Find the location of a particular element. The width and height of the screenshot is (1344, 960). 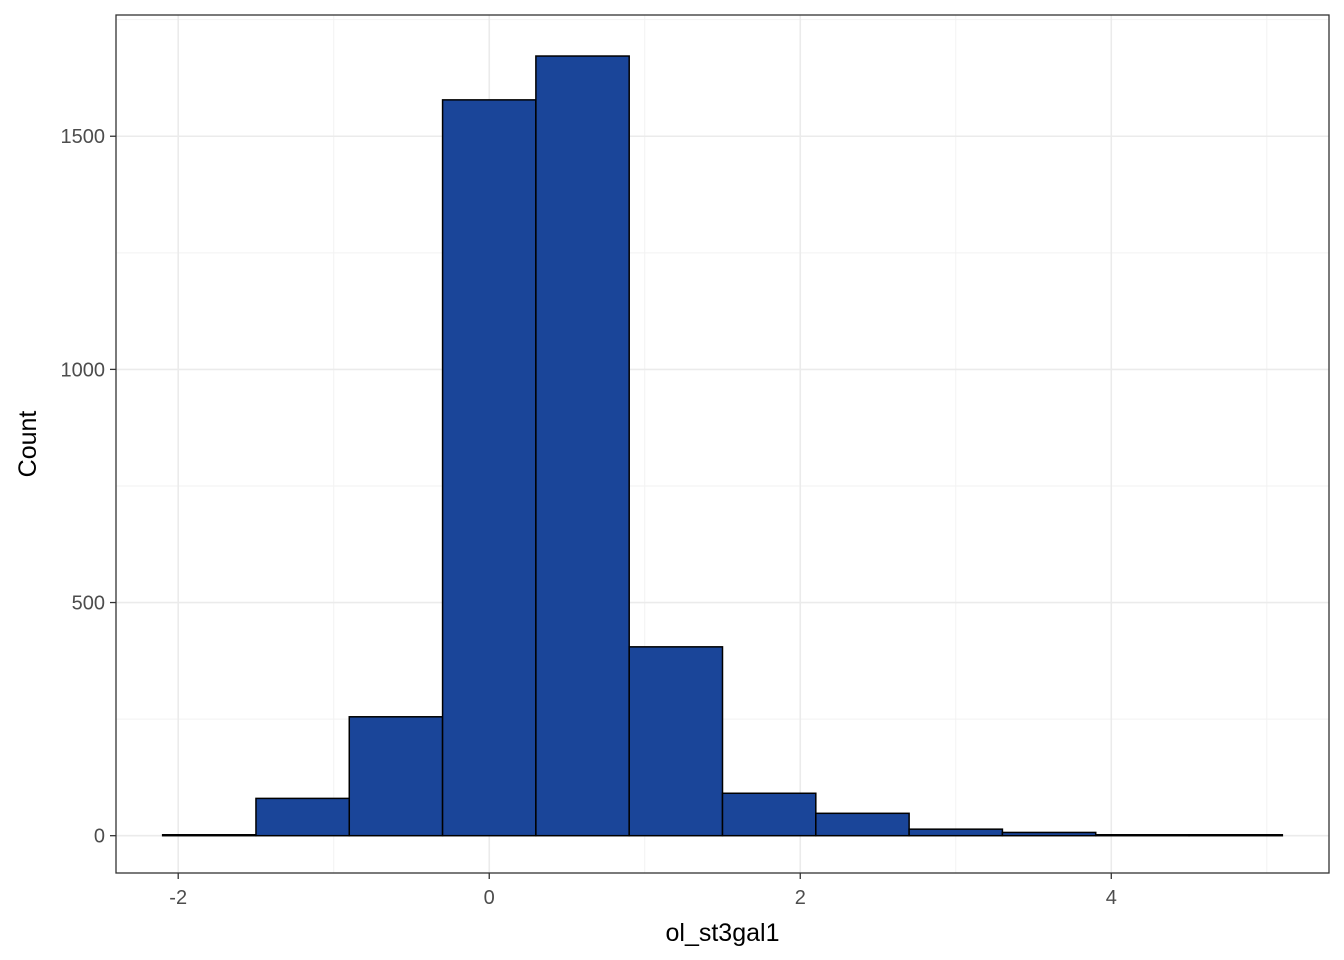

x-tick-label: -2 is located at coordinates (178, 898).